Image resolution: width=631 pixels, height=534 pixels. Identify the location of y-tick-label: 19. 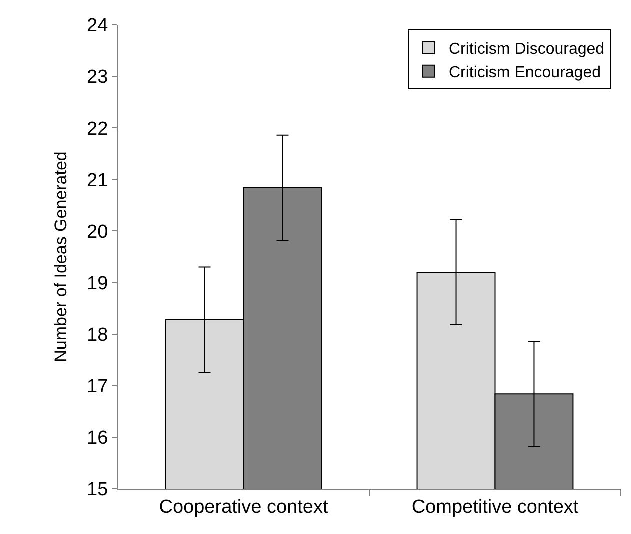
(97, 283).